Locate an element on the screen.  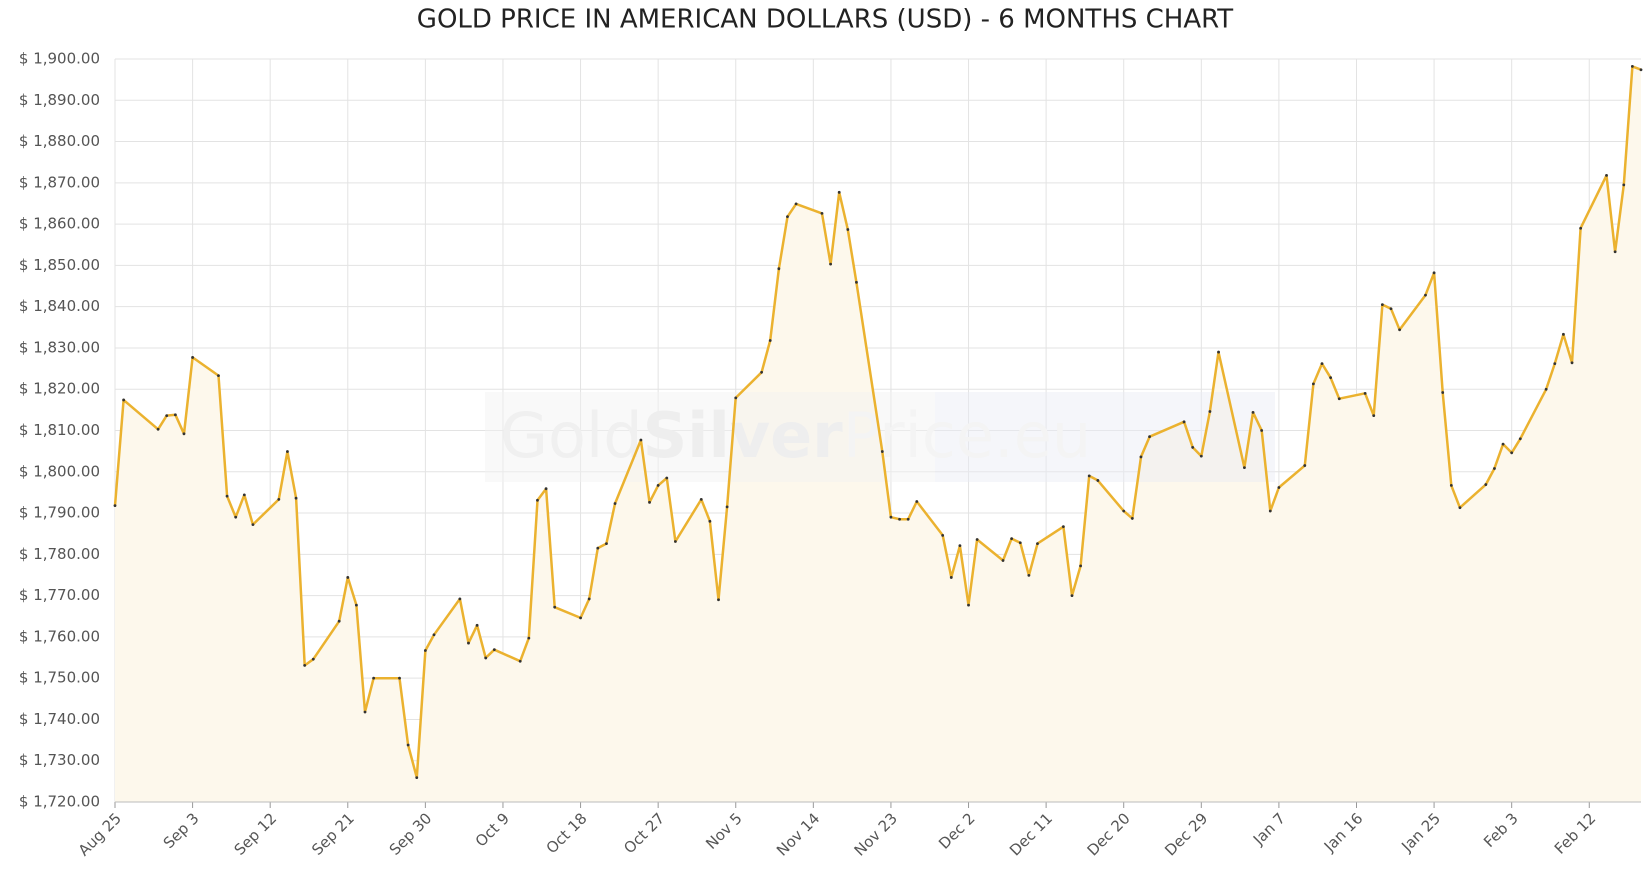
watermark-text: GoldSilverPrice.eu is located at coordinates (795, 435).